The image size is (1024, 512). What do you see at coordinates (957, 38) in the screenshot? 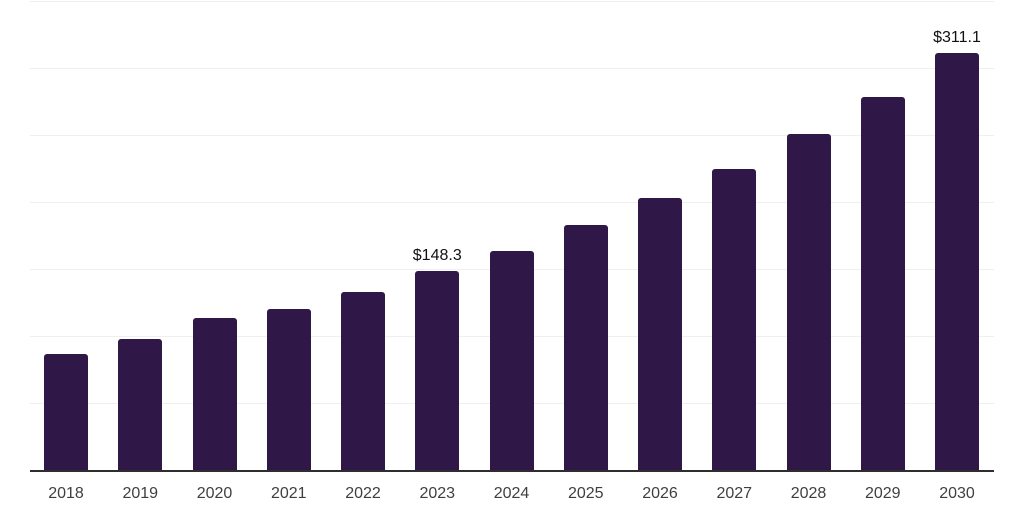
I see `data-label-2030: $311.1` at bounding box center [957, 38].